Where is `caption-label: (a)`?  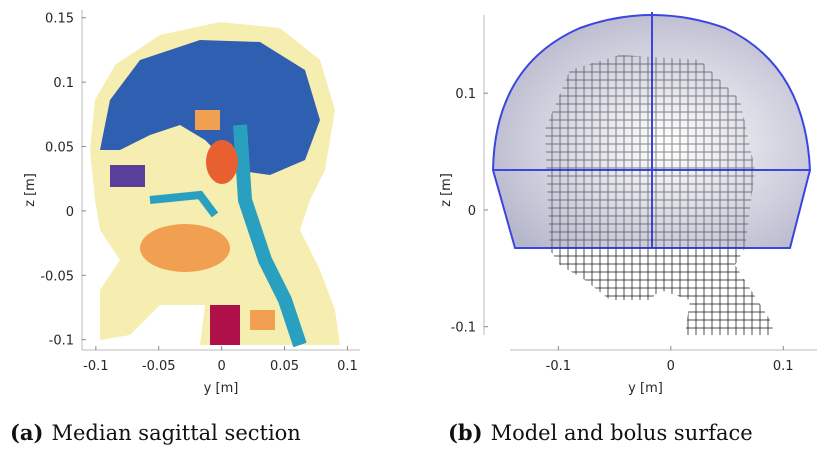
caption-label: (a) is located at coordinates (26, 432).